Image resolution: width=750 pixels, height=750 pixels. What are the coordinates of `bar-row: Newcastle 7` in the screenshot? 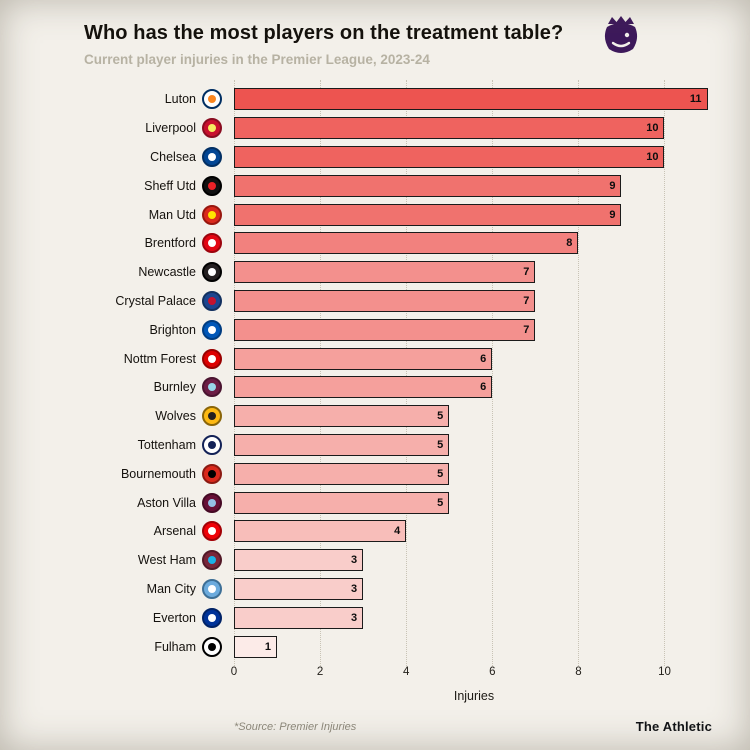 It's located at (399, 272).